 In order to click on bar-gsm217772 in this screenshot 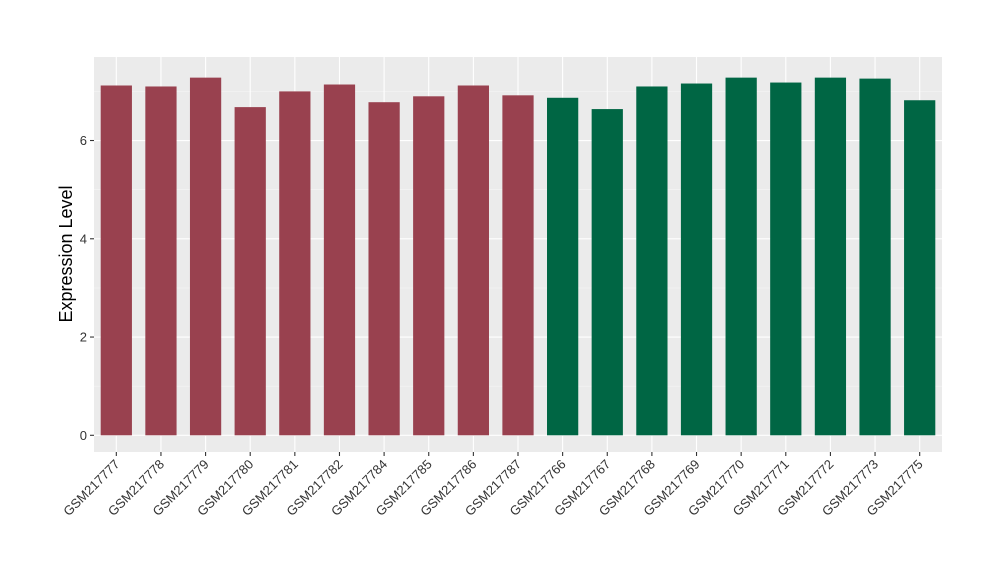, I will do `click(830, 256)`.